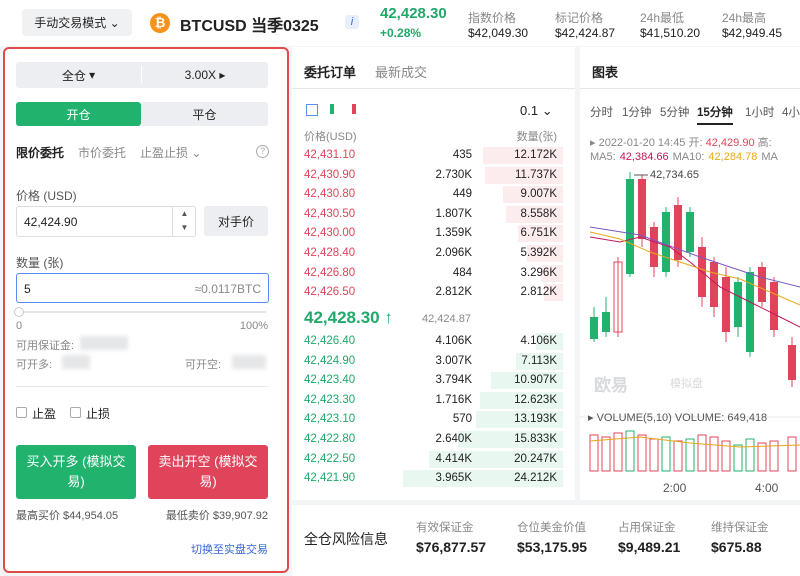 This screenshot has width=800, height=576. I want to click on btc-icon: ₿, so click(160, 23).